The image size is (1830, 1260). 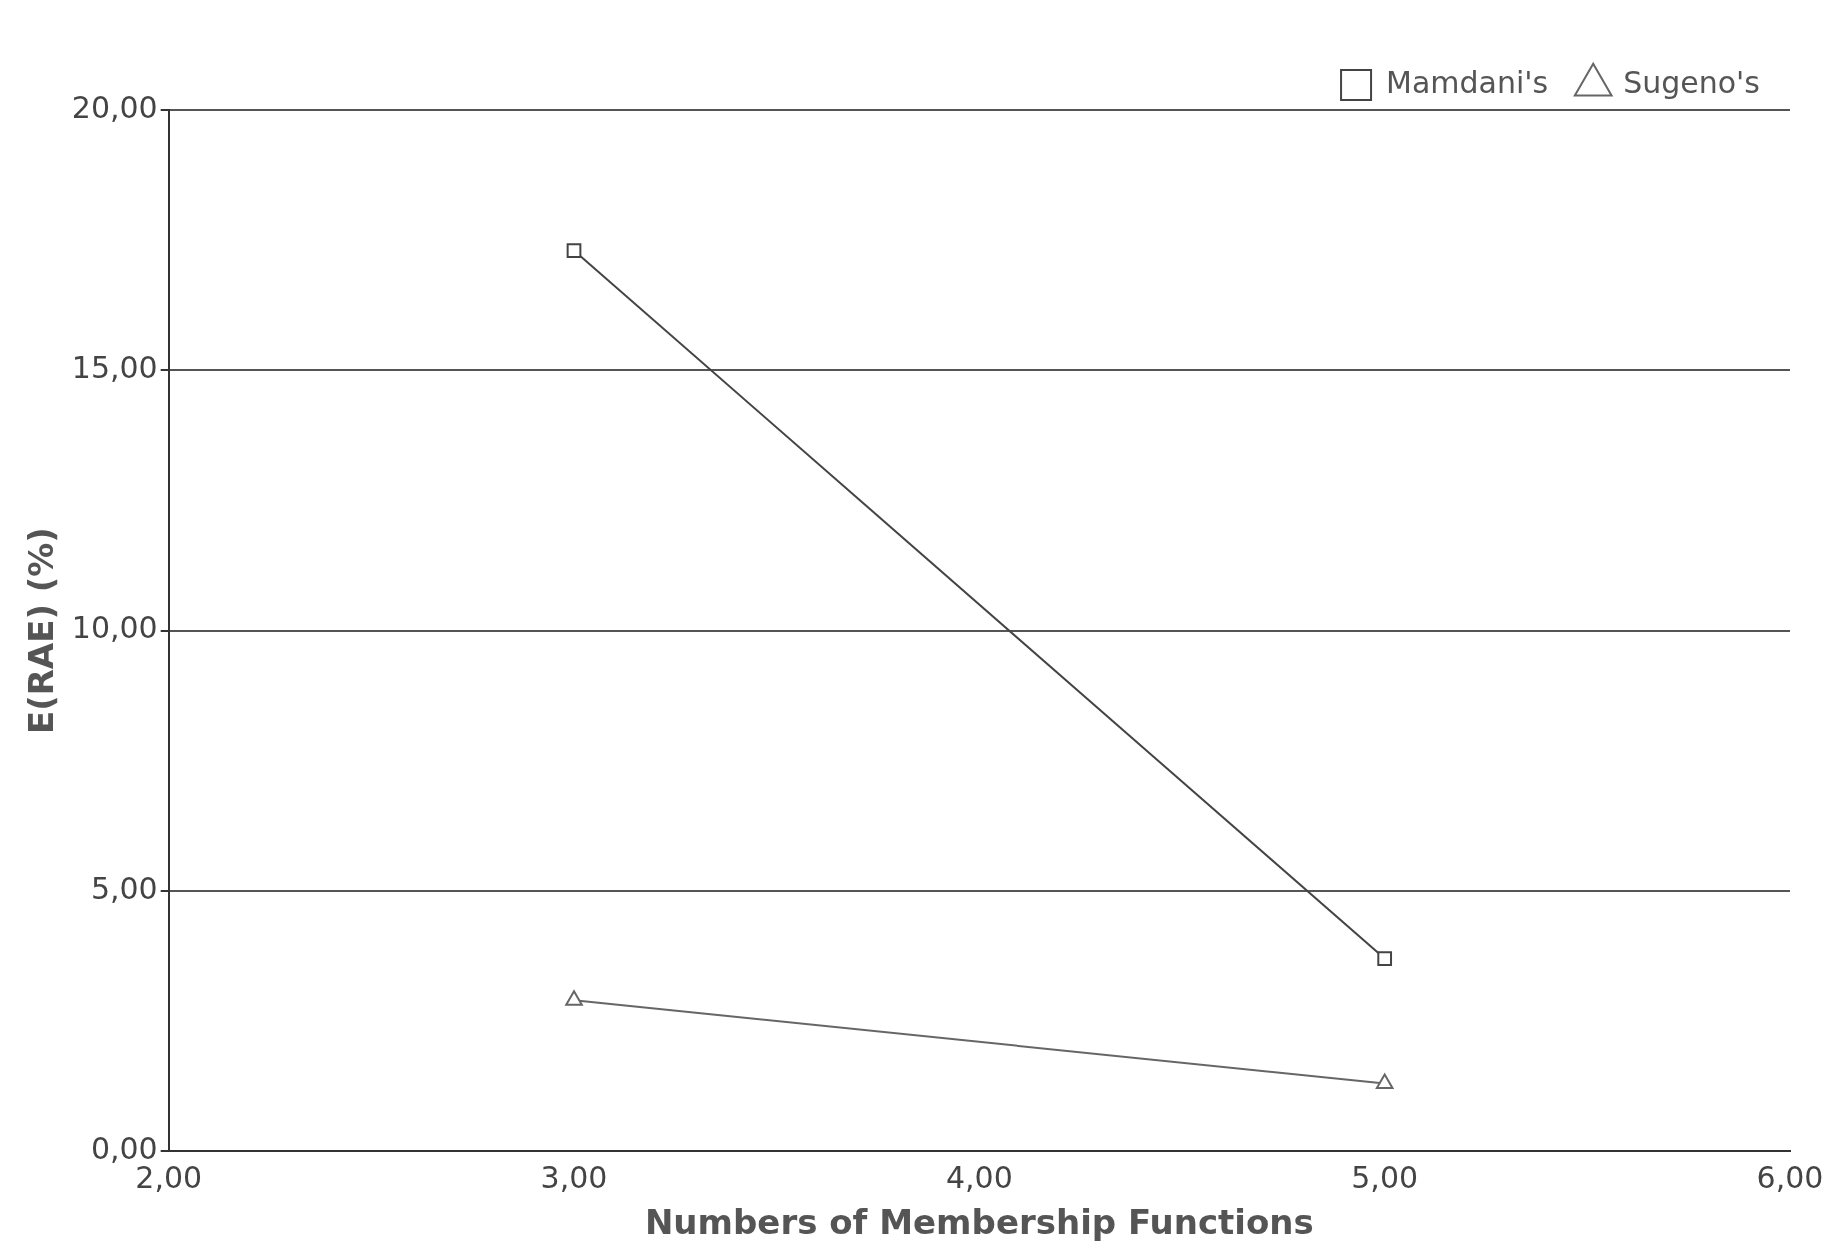 I want to click on y-tick-label: 5,00, so click(x=124, y=888).